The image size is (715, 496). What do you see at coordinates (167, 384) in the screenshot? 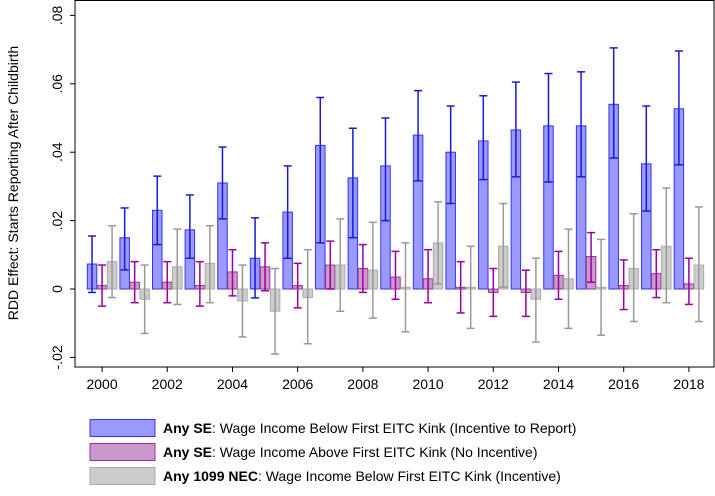
I see `x-tick-label: 2002` at bounding box center [167, 384].